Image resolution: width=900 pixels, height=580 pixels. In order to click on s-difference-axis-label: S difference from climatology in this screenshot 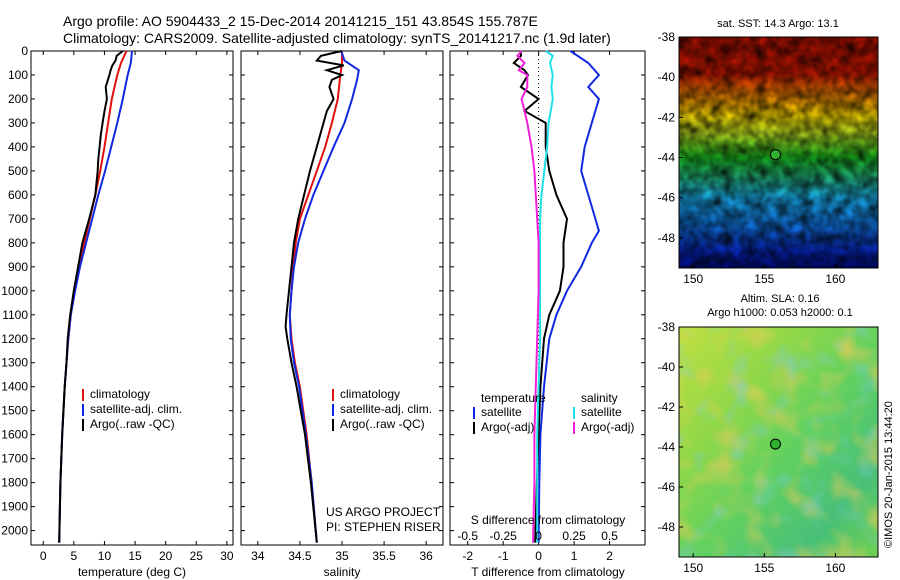, I will do `click(548, 520)`.